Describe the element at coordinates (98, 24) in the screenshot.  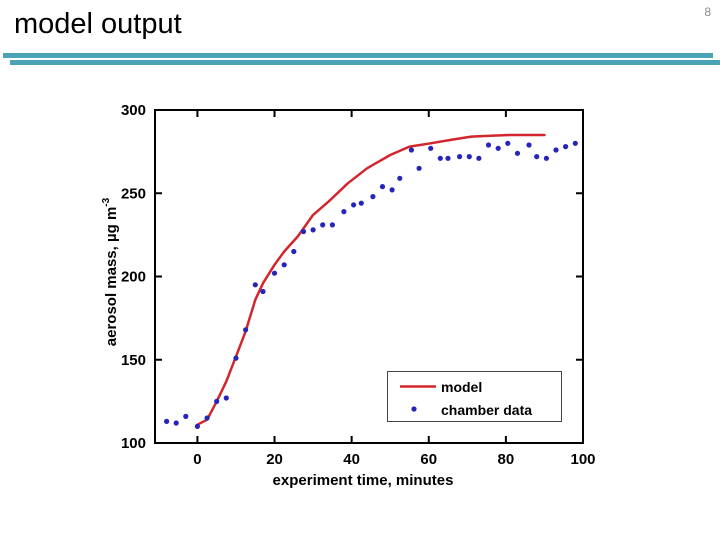
I see `slide-title: model output` at that location.